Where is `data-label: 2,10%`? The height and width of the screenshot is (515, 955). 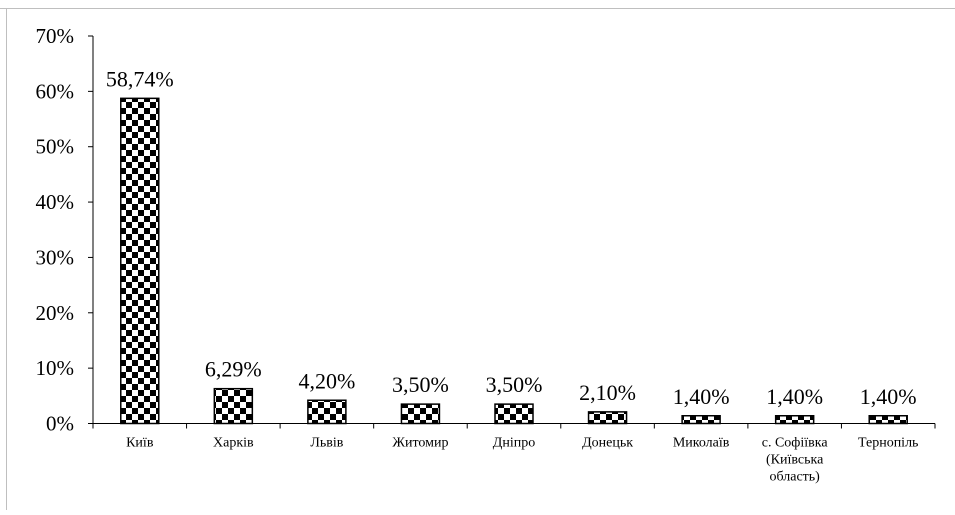
data-label: 2,10% is located at coordinates (607, 392).